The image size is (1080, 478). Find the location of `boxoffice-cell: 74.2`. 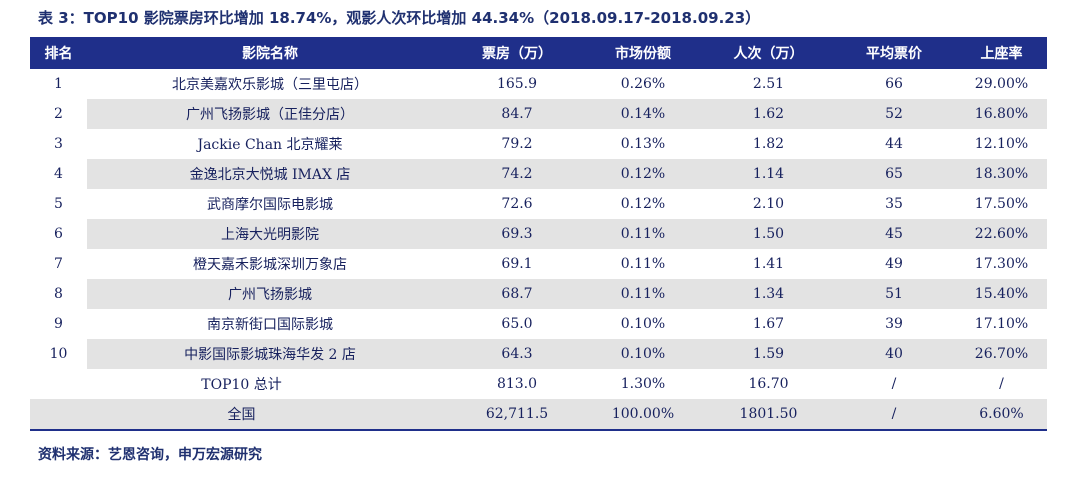

boxoffice-cell: 74.2 is located at coordinates (517, 174).